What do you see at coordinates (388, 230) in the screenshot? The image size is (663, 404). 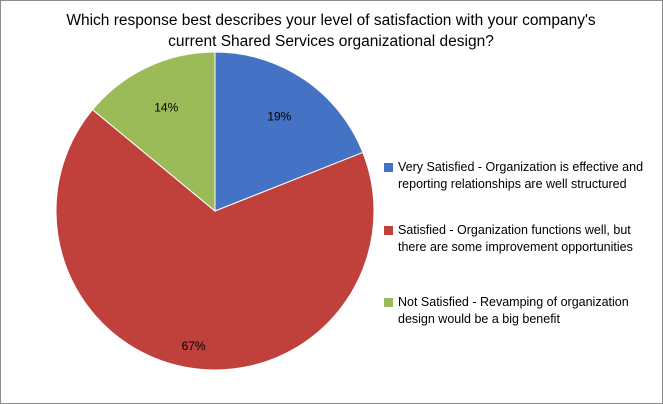 I see `legend-swatch-satisfied` at bounding box center [388, 230].